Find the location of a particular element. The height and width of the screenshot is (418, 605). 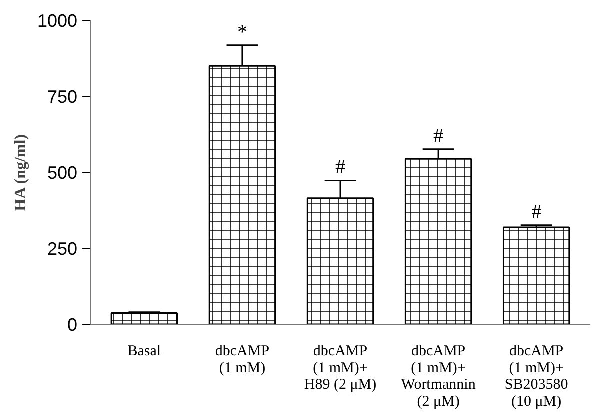

y-tick-label: 750 is located at coordinates (62, 97).